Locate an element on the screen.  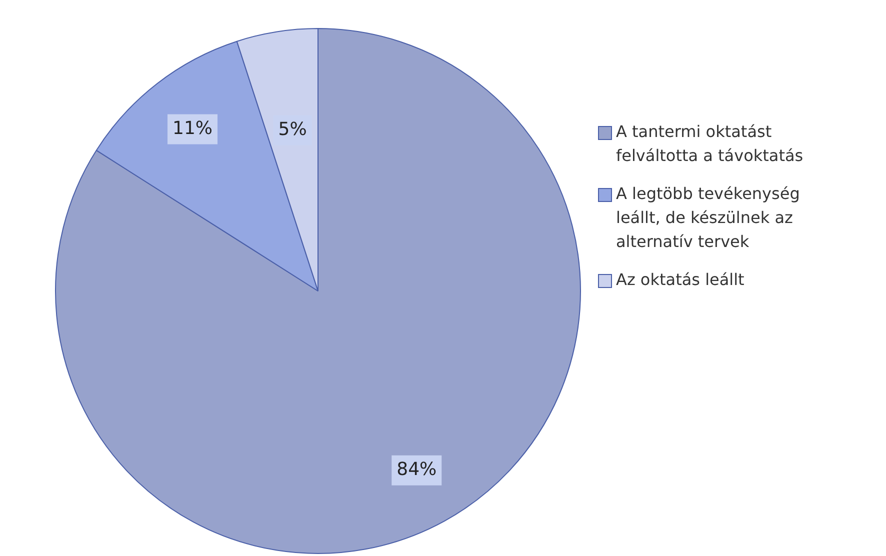
data-label: 11% is located at coordinates (192, 128).